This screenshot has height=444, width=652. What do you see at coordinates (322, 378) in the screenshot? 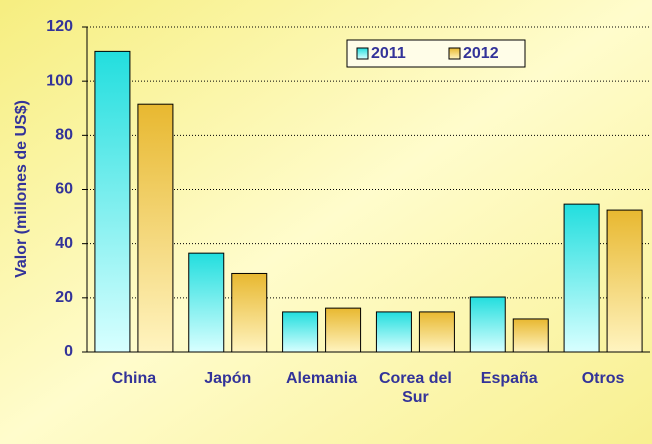
I see `x-tick-label: Alemania` at bounding box center [322, 378].